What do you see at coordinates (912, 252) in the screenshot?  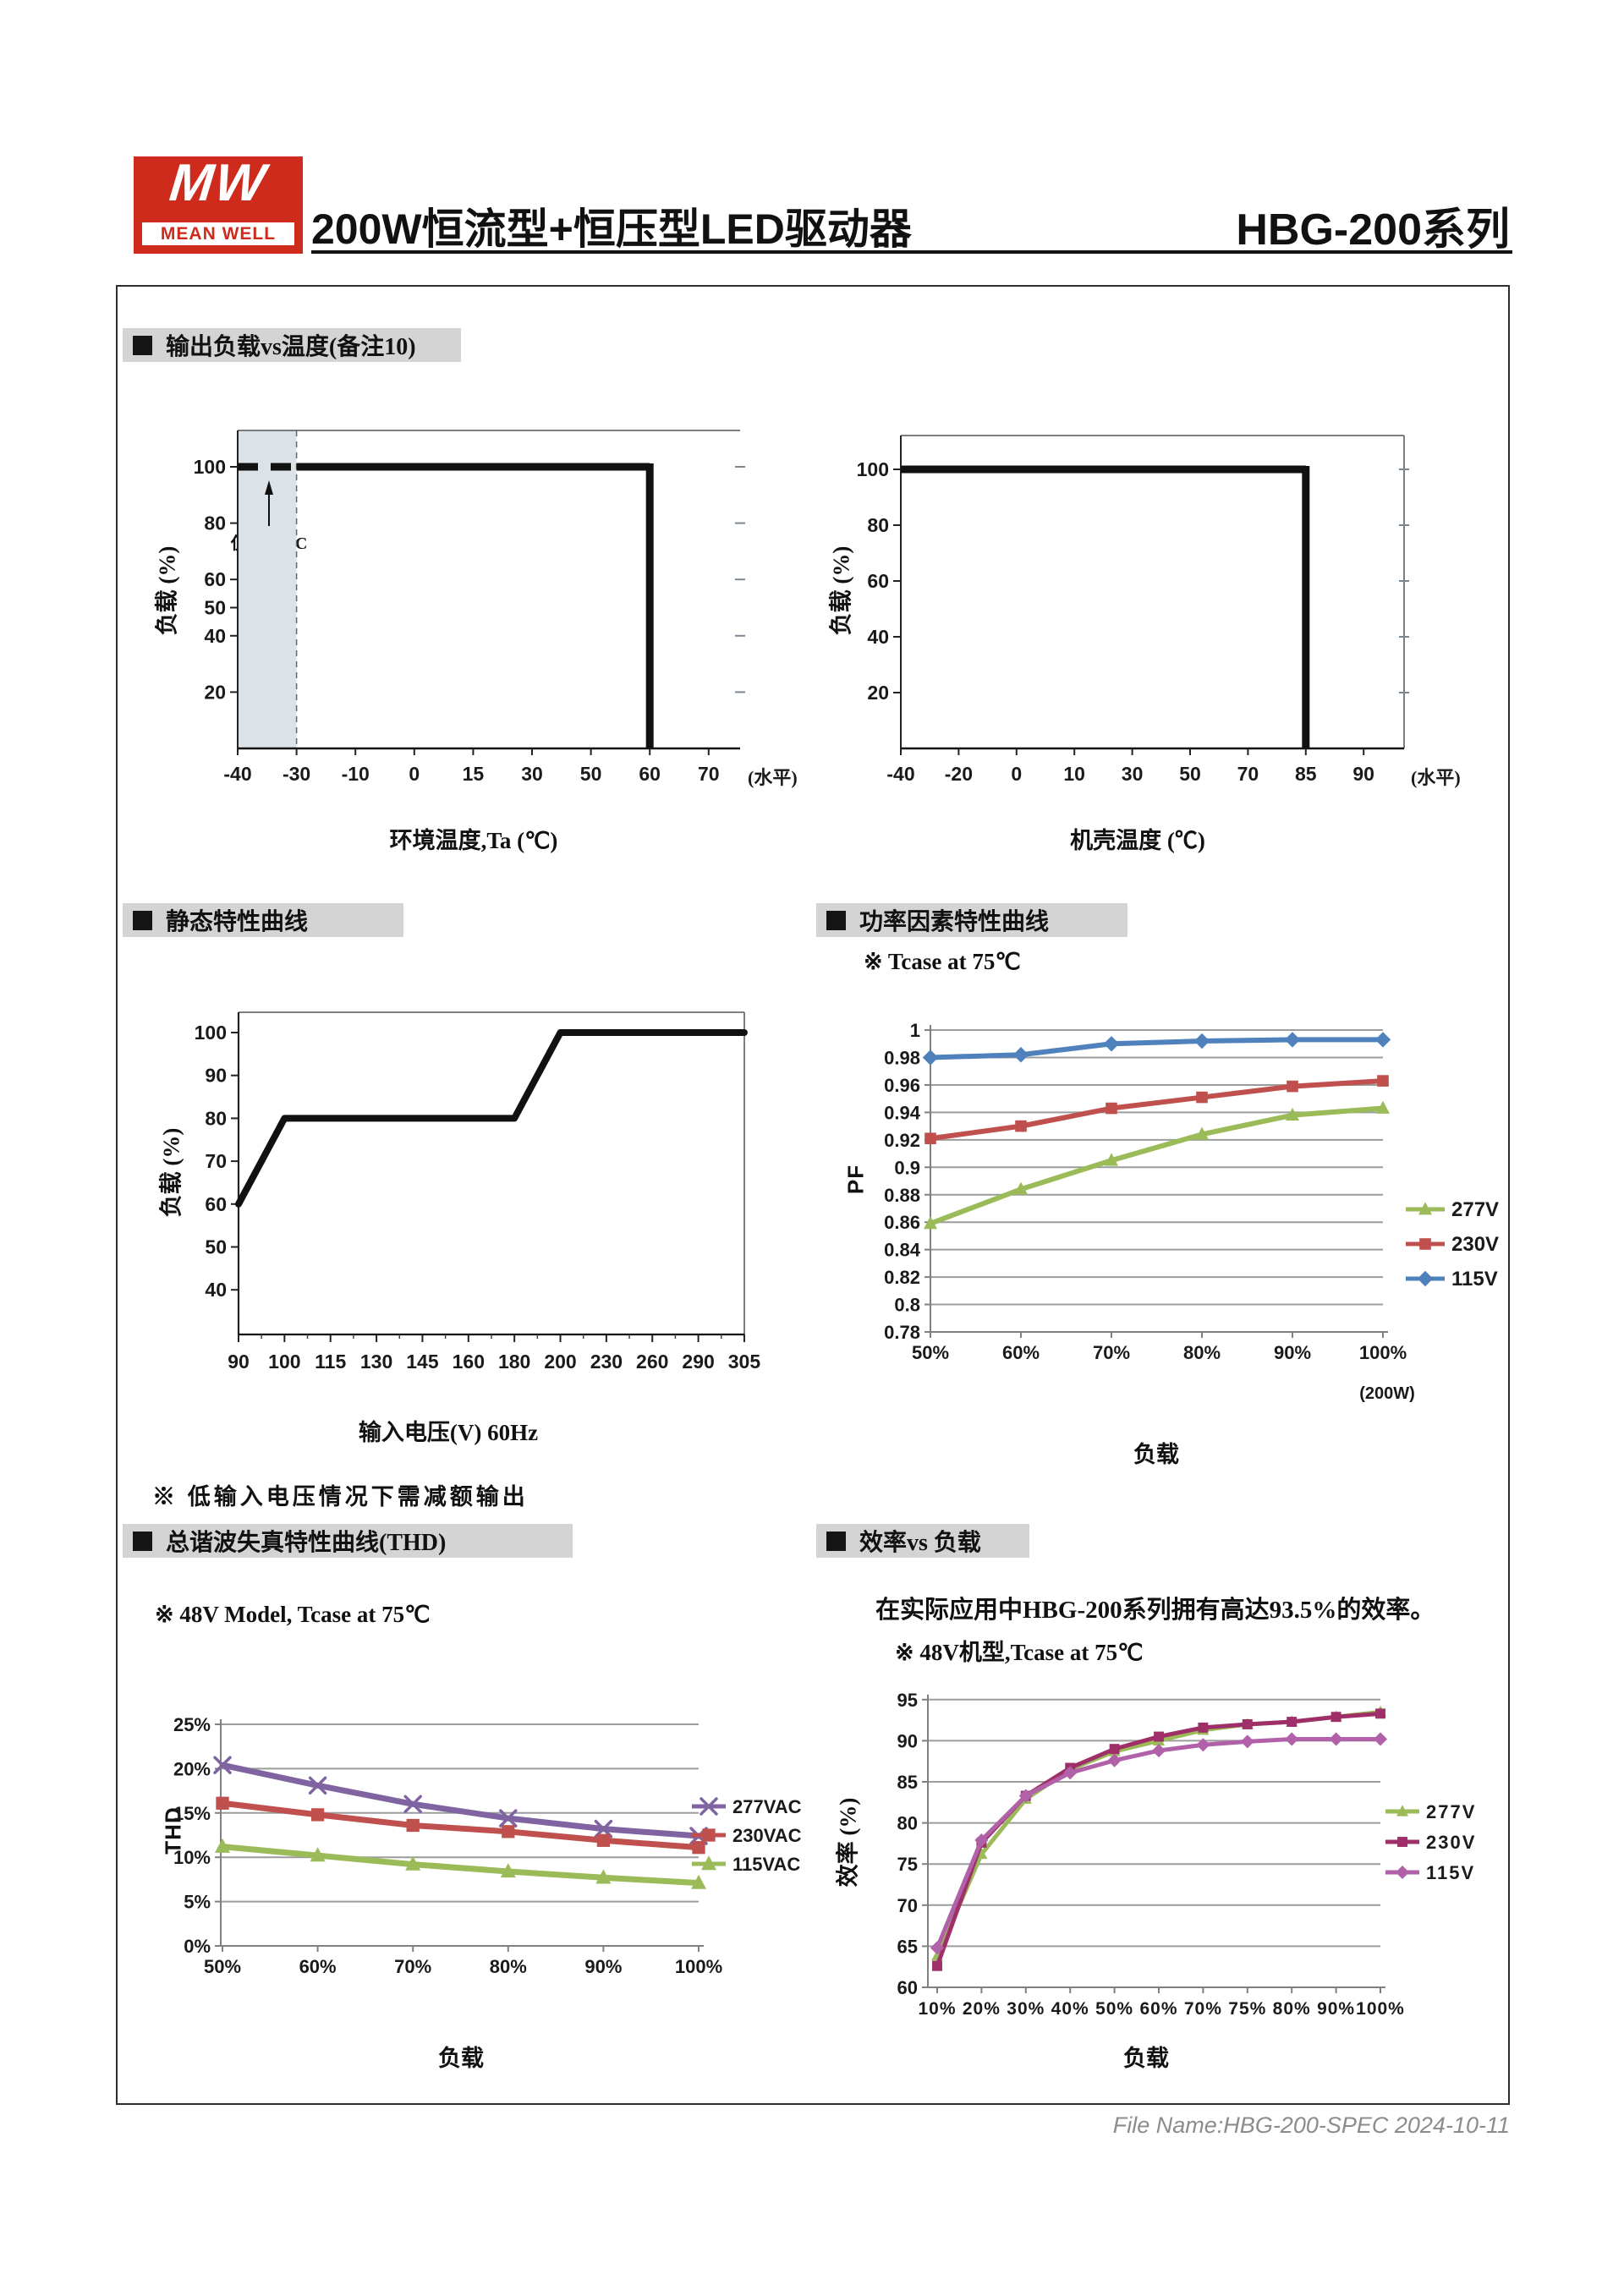 I see `title-underline` at bounding box center [912, 252].